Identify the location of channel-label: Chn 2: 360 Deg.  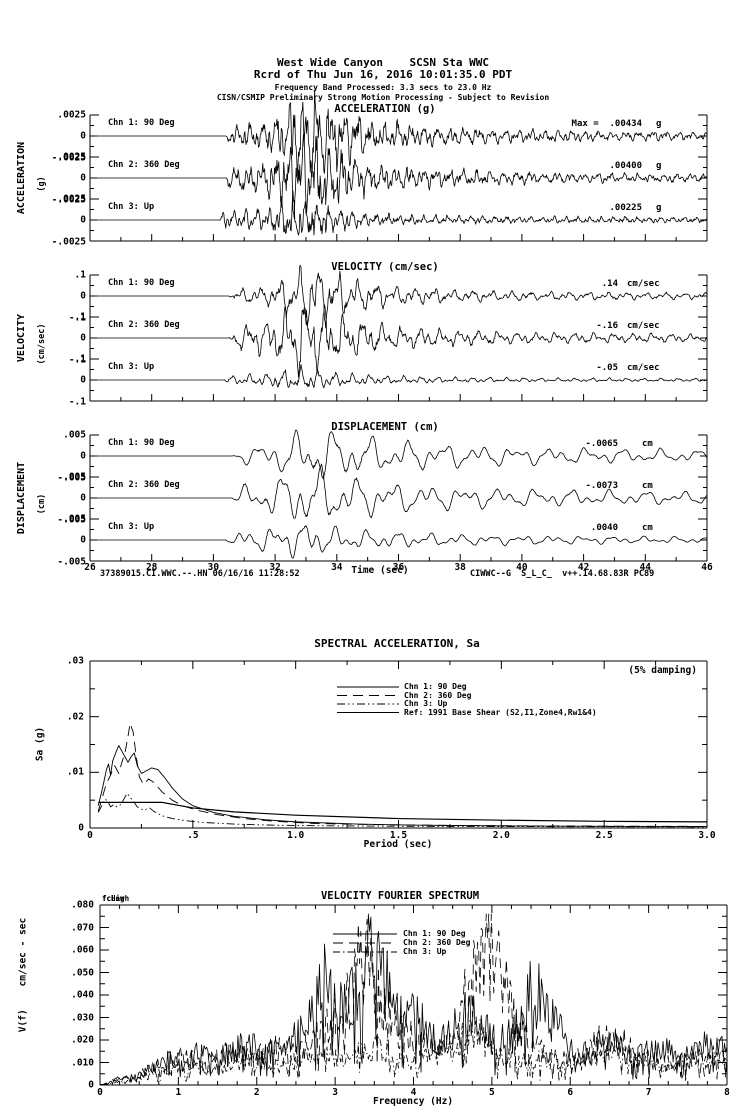
(144, 485).